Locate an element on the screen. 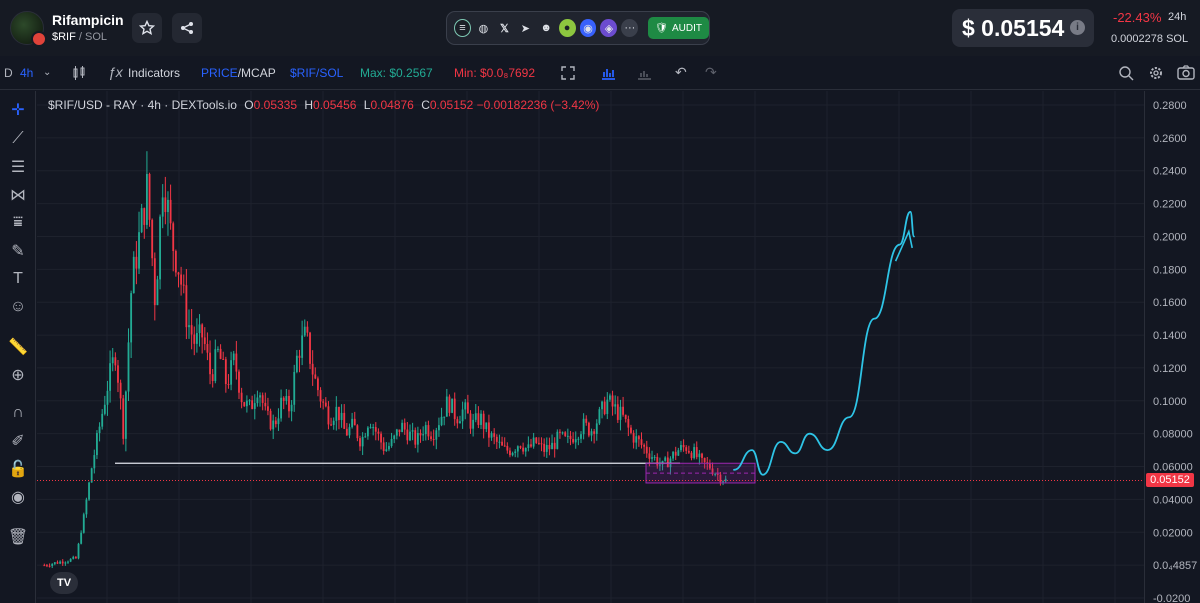  ruler-icon: 📏 is located at coordinates (18, 347).